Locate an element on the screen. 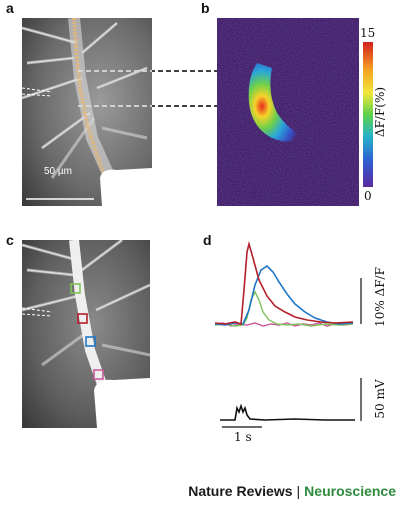  roi-magenta is located at coordinates (98, 374).